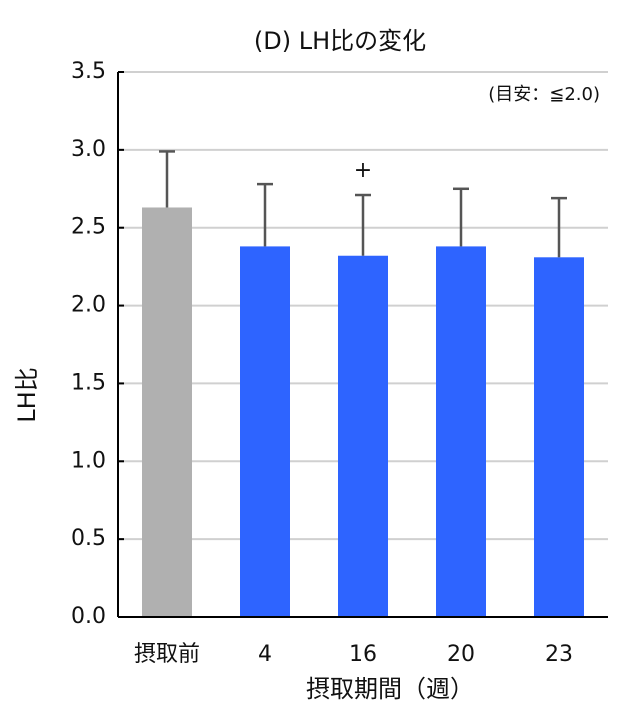 Image resolution: width=625 pixels, height=710 pixels. Describe the element at coordinates (559, 654) in the screenshot. I see `x-tick-label: 23` at that location.